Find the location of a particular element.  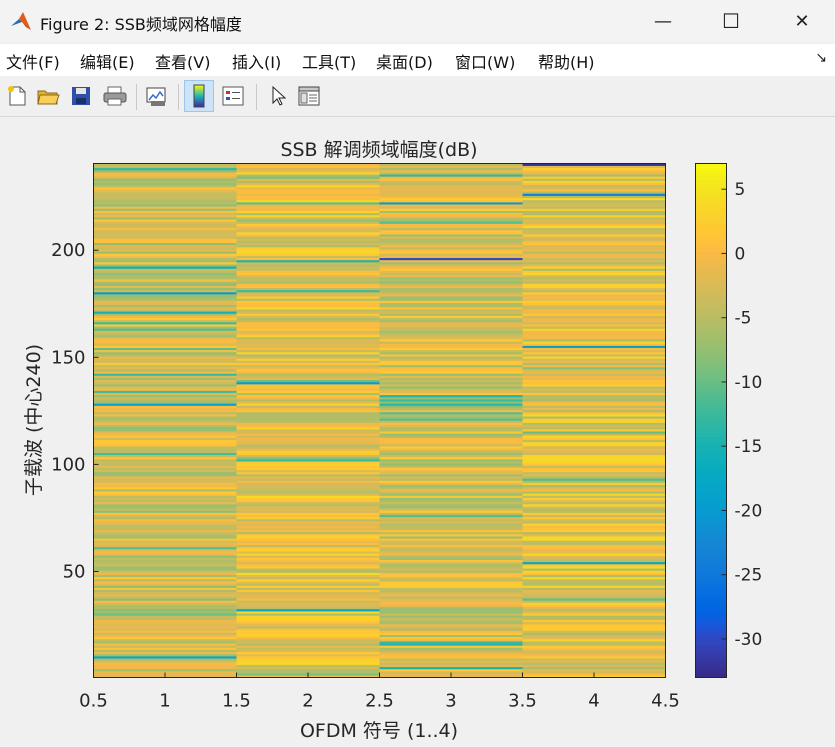

menu-edit: 编辑(E) is located at coordinates (107, 62).